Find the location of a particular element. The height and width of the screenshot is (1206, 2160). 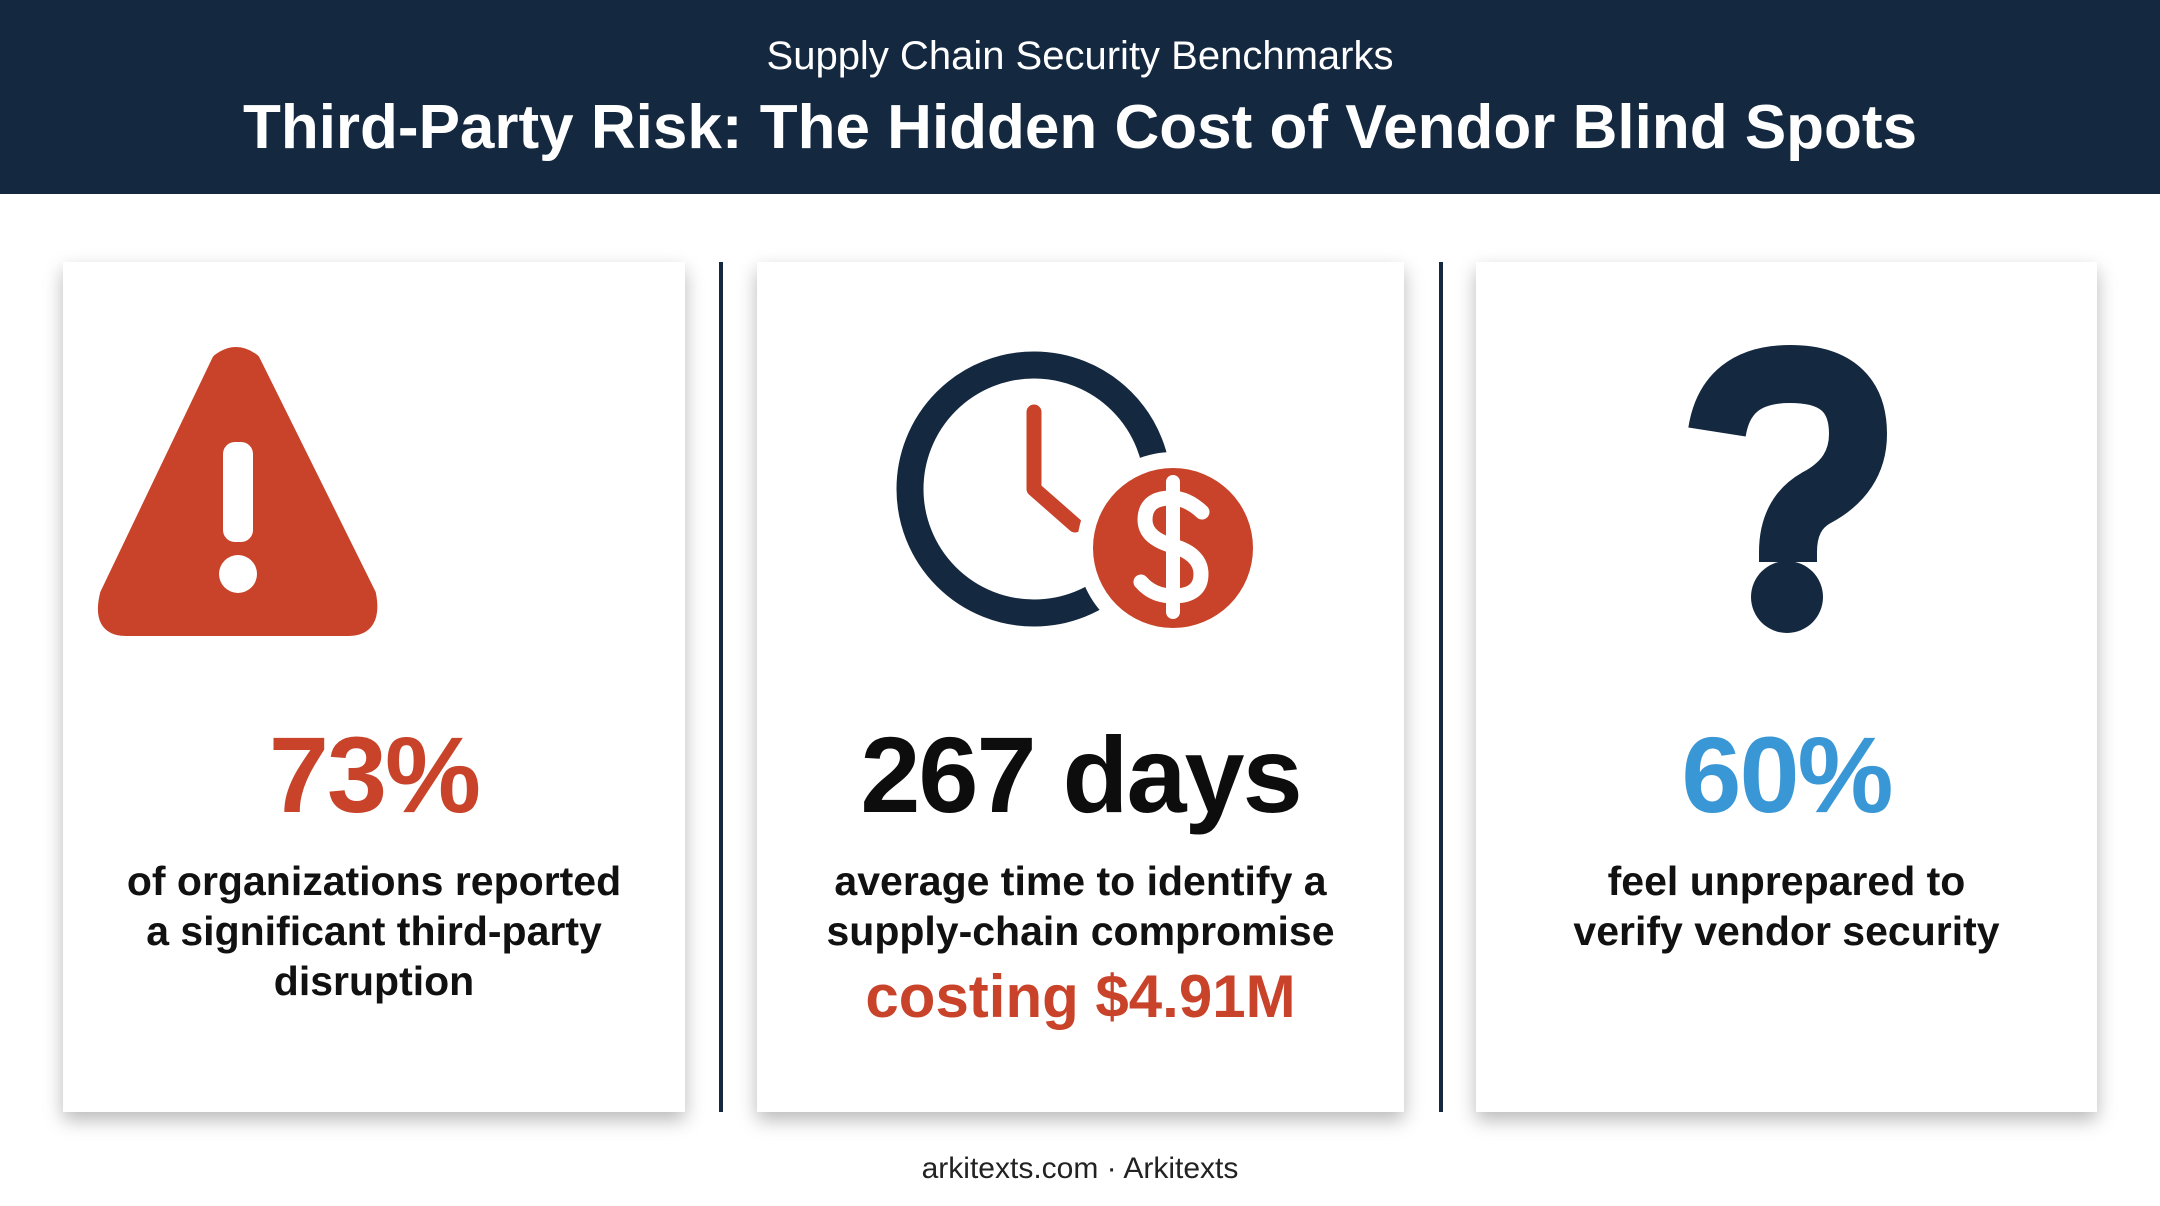

warning-icon is located at coordinates (237, 491).